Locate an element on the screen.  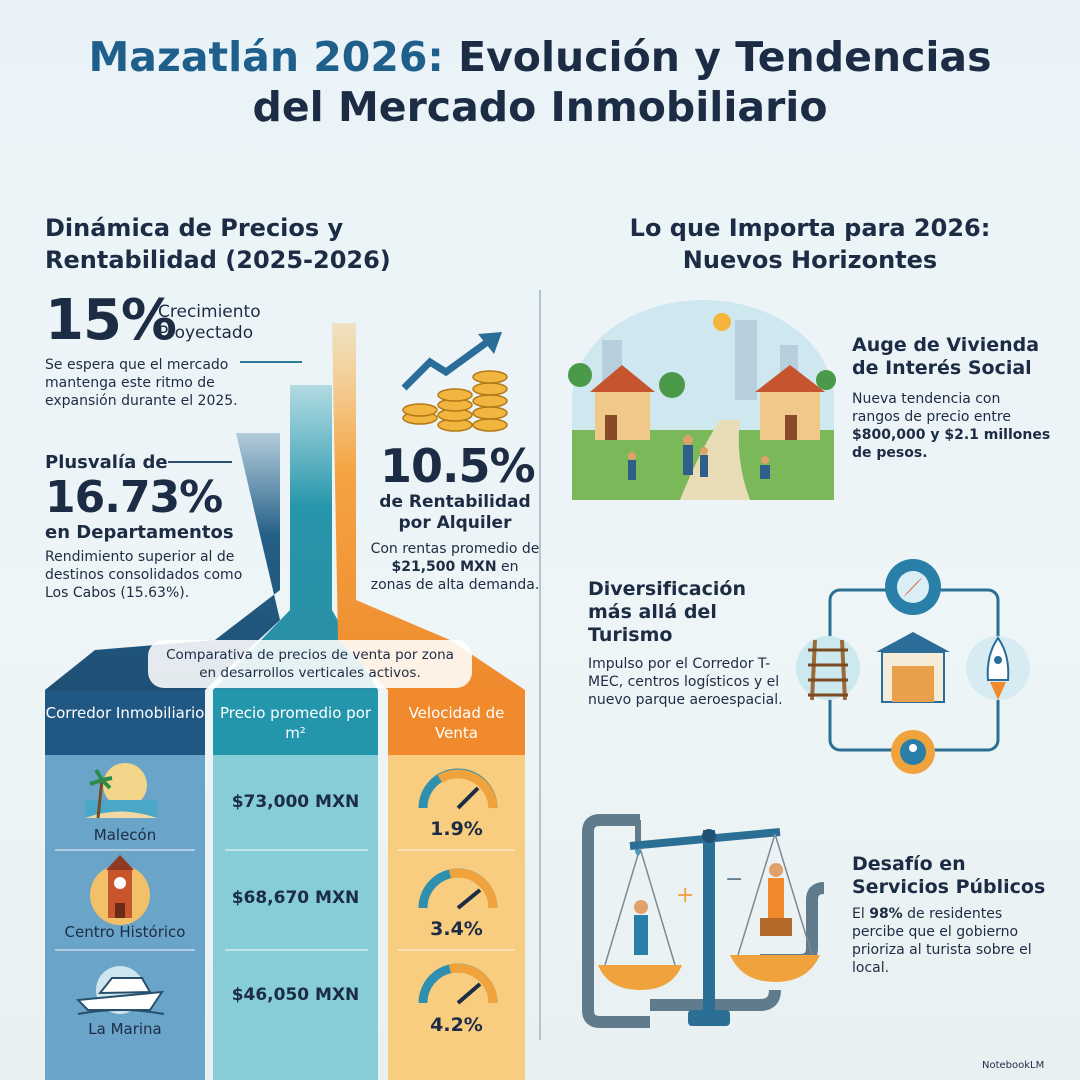
stat-value: 16.73% is located at coordinates (134, 497).